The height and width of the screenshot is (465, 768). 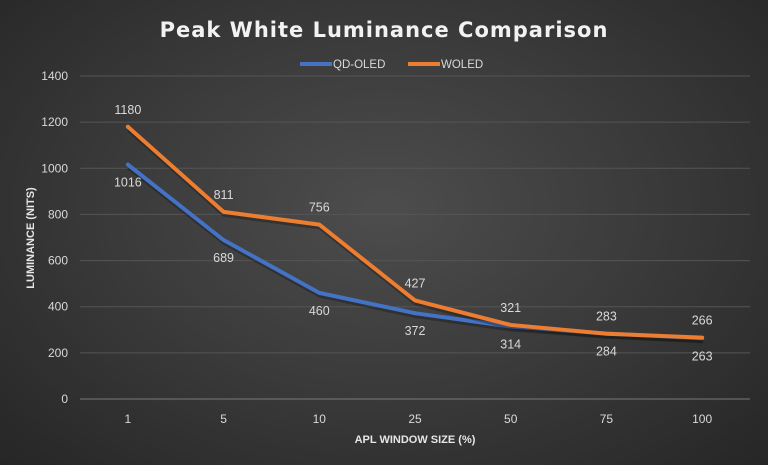 I want to click on data-label: 314, so click(x=510, y=345).